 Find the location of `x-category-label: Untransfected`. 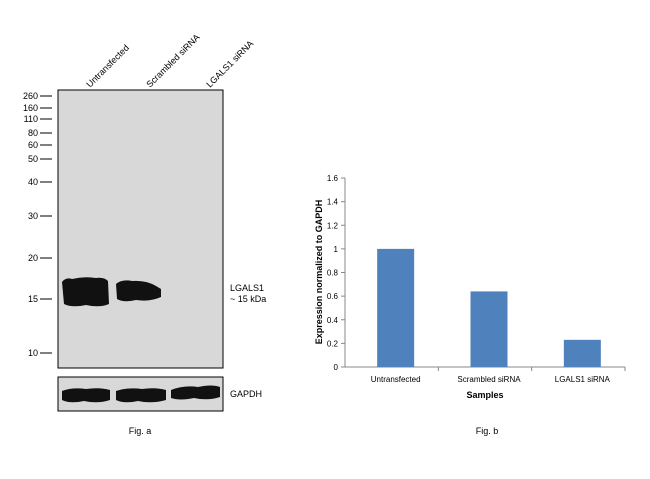

x-category-label: Untransfected is located at coordinates (396, 379).